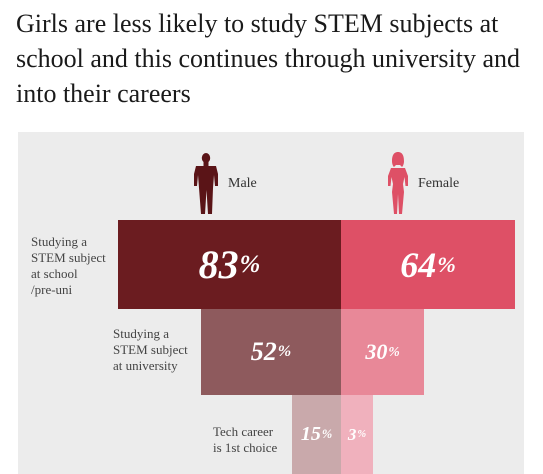 This screenshot has height=474, width=543. I want to click on bar-female-university: 30%, so click(382, 352).